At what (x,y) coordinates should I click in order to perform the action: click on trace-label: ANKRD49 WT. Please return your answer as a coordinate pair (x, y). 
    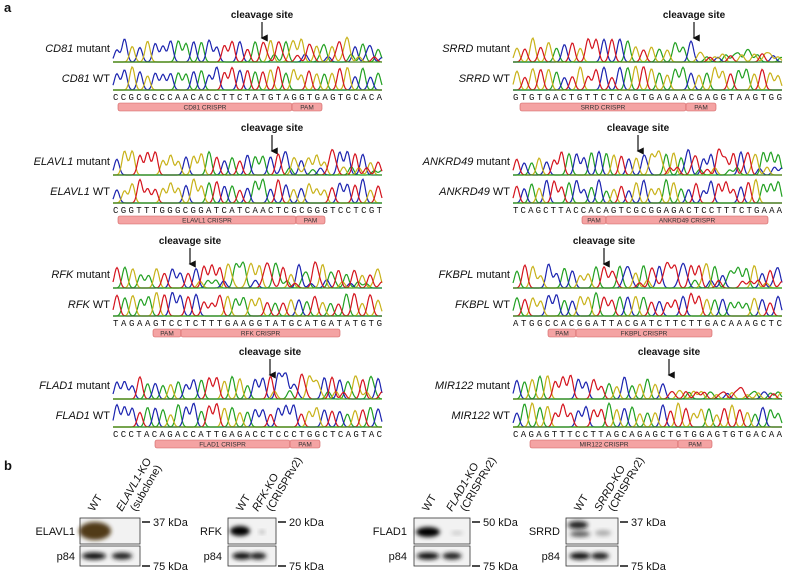
    Looking at the image, I should click on (474, 192).